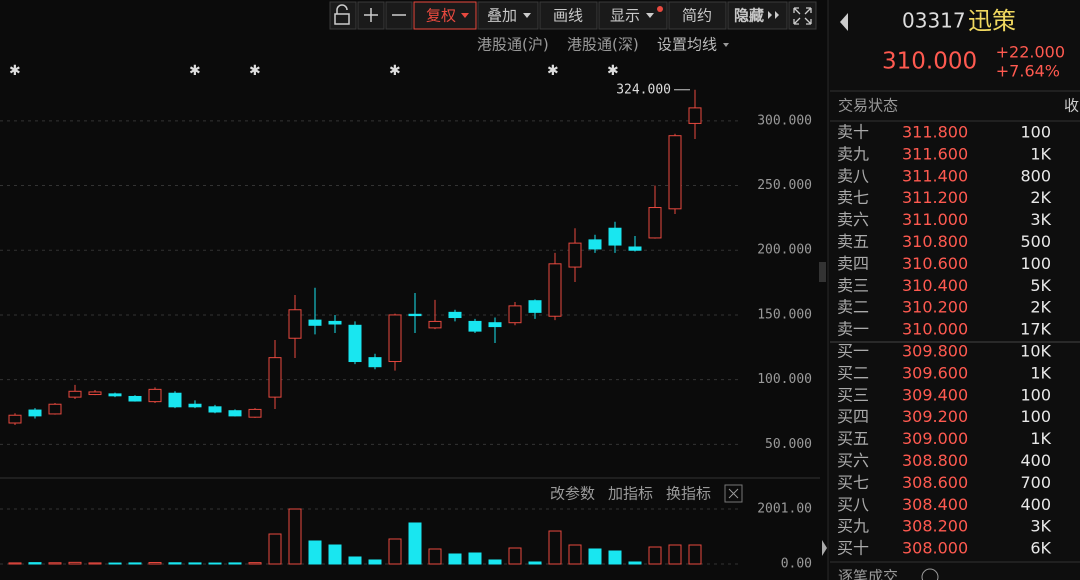 This screenshot has height=580, width=1080. What do you see at coordinates (844, 22) in the screenshot?
I see `back-arrow` at bounding box center [844, 22].